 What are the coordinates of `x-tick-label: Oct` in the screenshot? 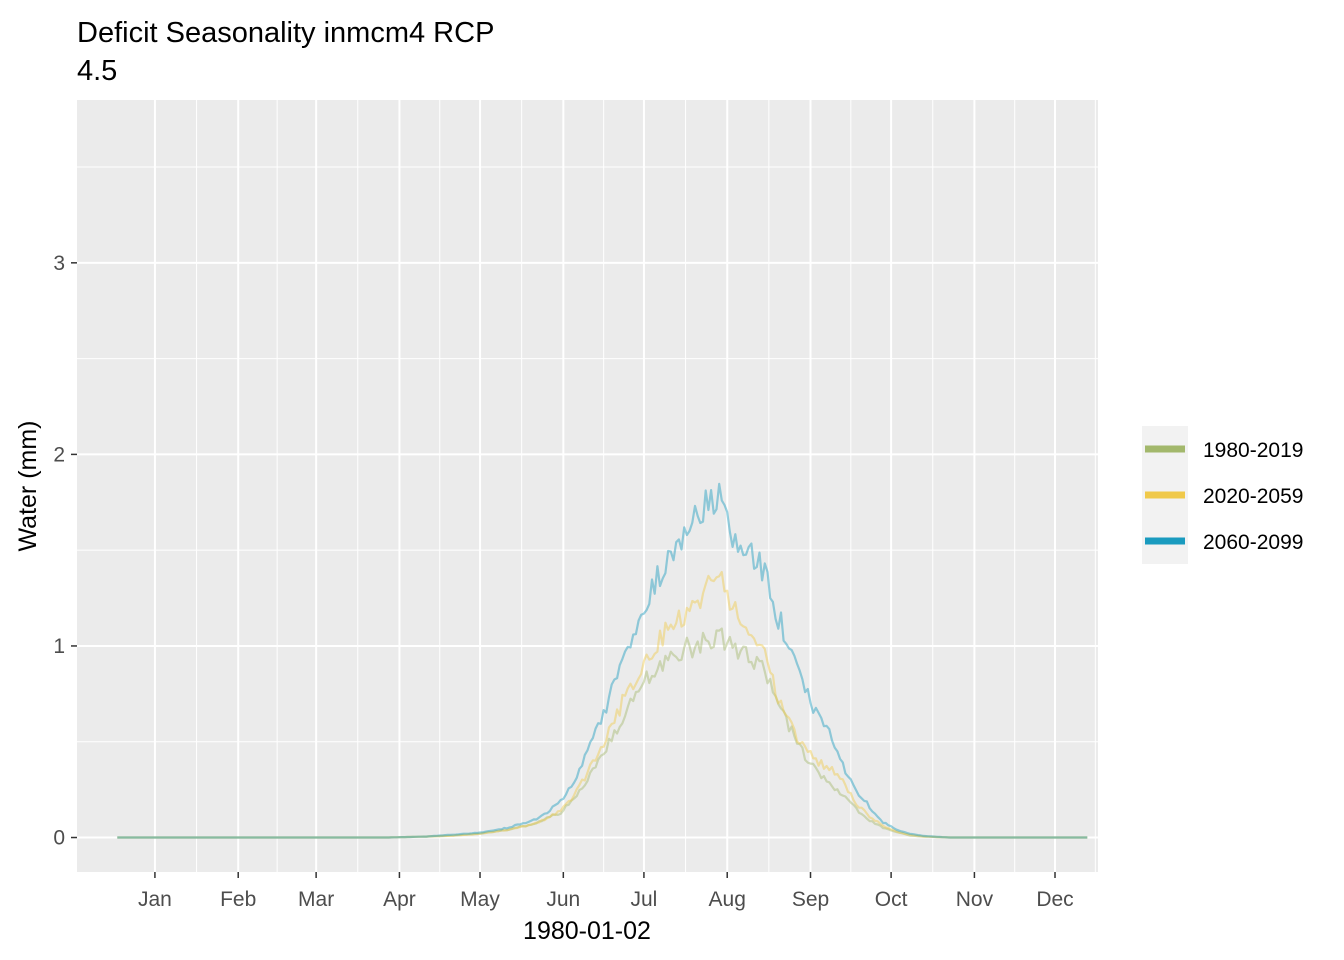 It's located at (891, 899).